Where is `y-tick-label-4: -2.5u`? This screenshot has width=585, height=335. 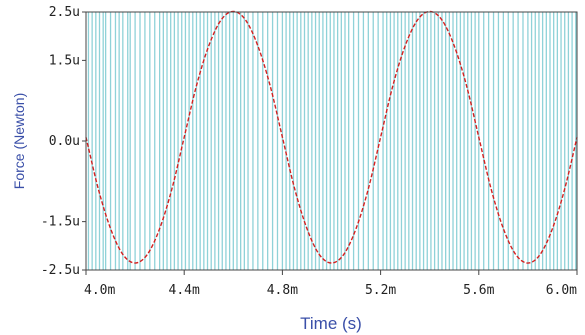
y-tick-label-4: -2.5u is located at coordinates (60, 270).